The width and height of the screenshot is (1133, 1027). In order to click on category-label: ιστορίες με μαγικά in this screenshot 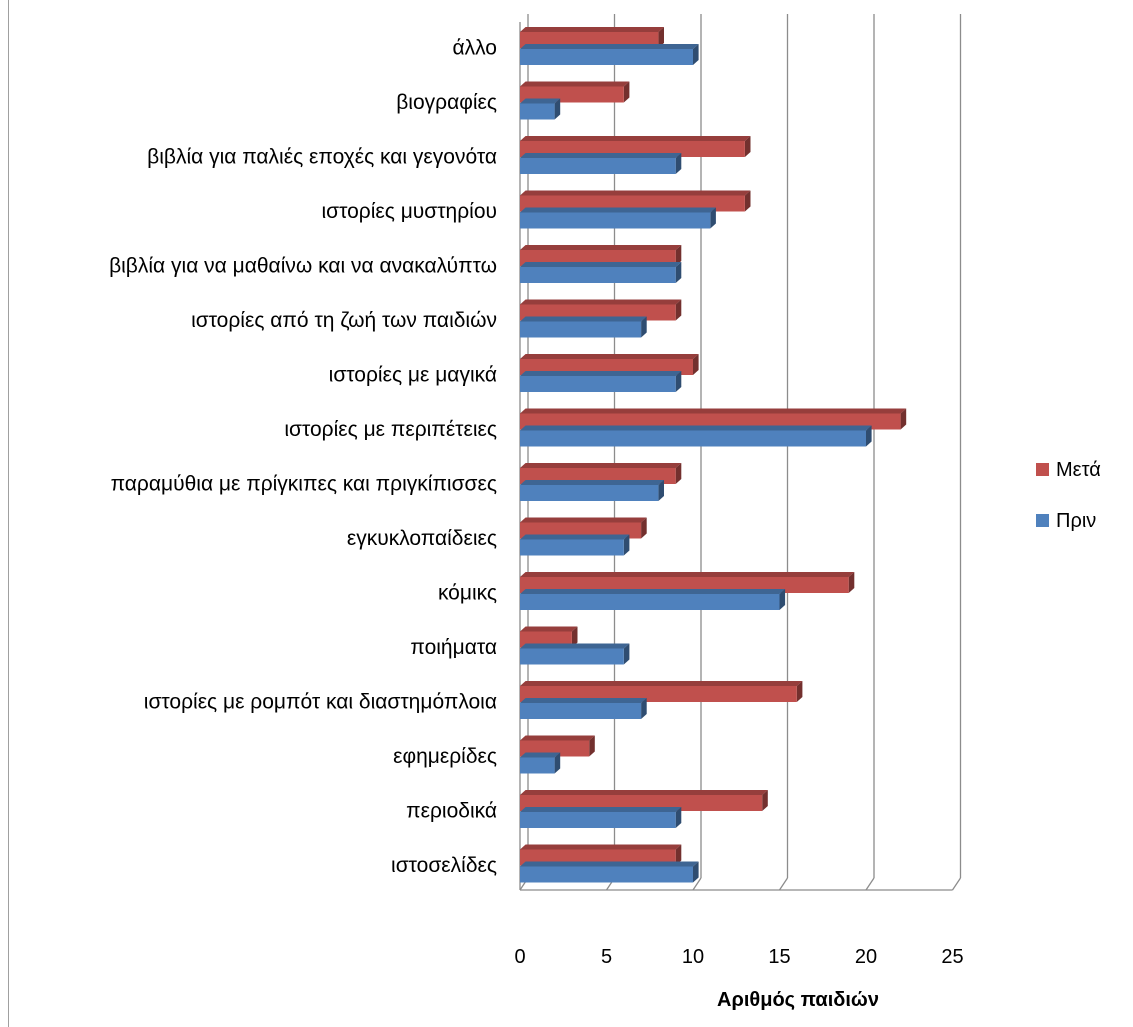, I will do `click(413, 374)`.